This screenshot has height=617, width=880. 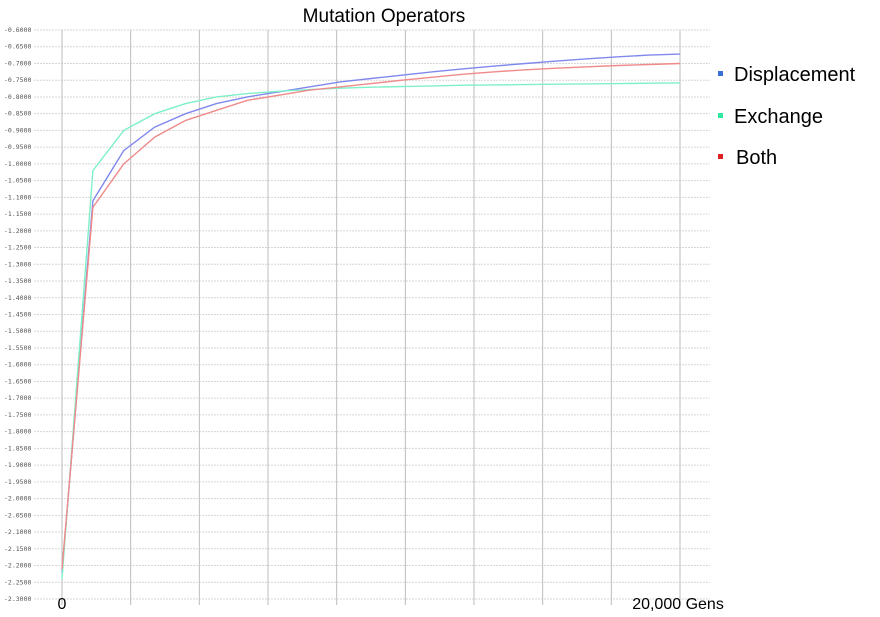 What do you see at coordinates (384, 16) in the screenshot?
I see `chart-title: Mutation Operators` at bounding box center [384, 16].